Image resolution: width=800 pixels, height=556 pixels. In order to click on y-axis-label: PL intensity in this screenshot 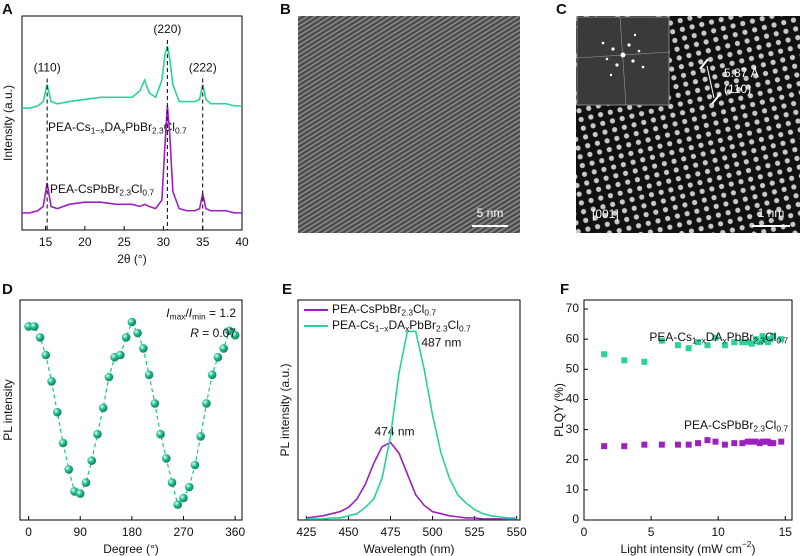, I will do `click(8, 410)`.